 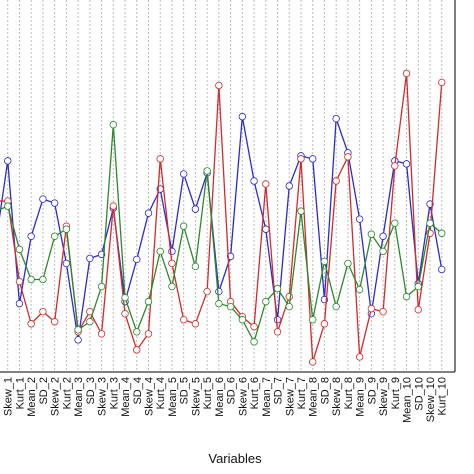 What do you see at coordinates (161, 393) in the screenshot?
I see `x-tick-label: Kurt_4` at bounding box center [161, 393].